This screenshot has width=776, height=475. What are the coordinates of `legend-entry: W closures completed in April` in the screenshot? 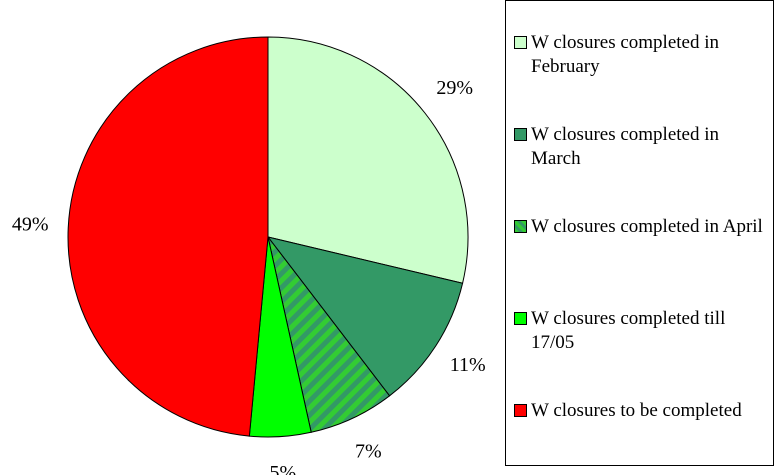 It's located at (642, 227).